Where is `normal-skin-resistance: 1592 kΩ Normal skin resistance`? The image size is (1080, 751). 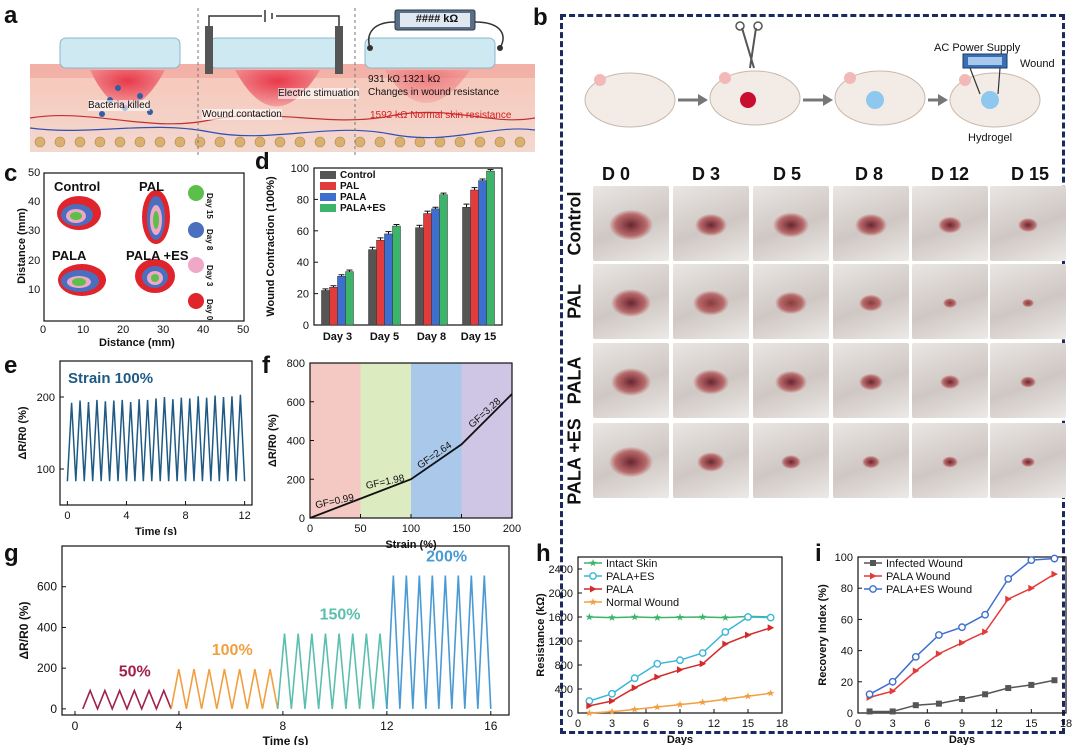 normal-skin-resistance: 1592 kΩ Normal skin resistance is located at coordinates (441, 115).